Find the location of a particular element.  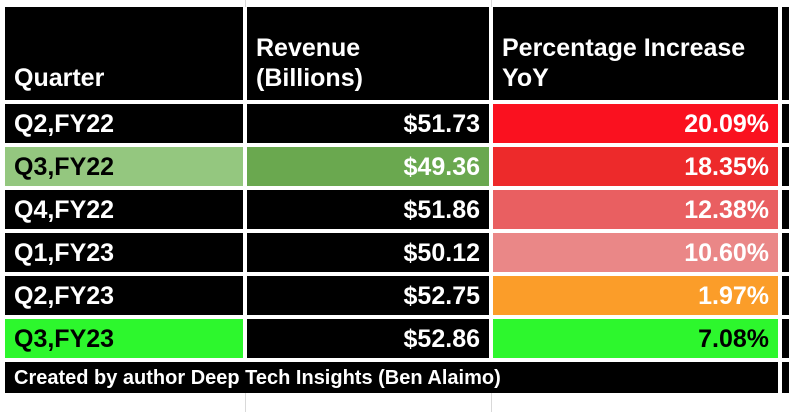

table-row: Q2,FY22 $51.73 20.09% is located at coordinates (397, 123).